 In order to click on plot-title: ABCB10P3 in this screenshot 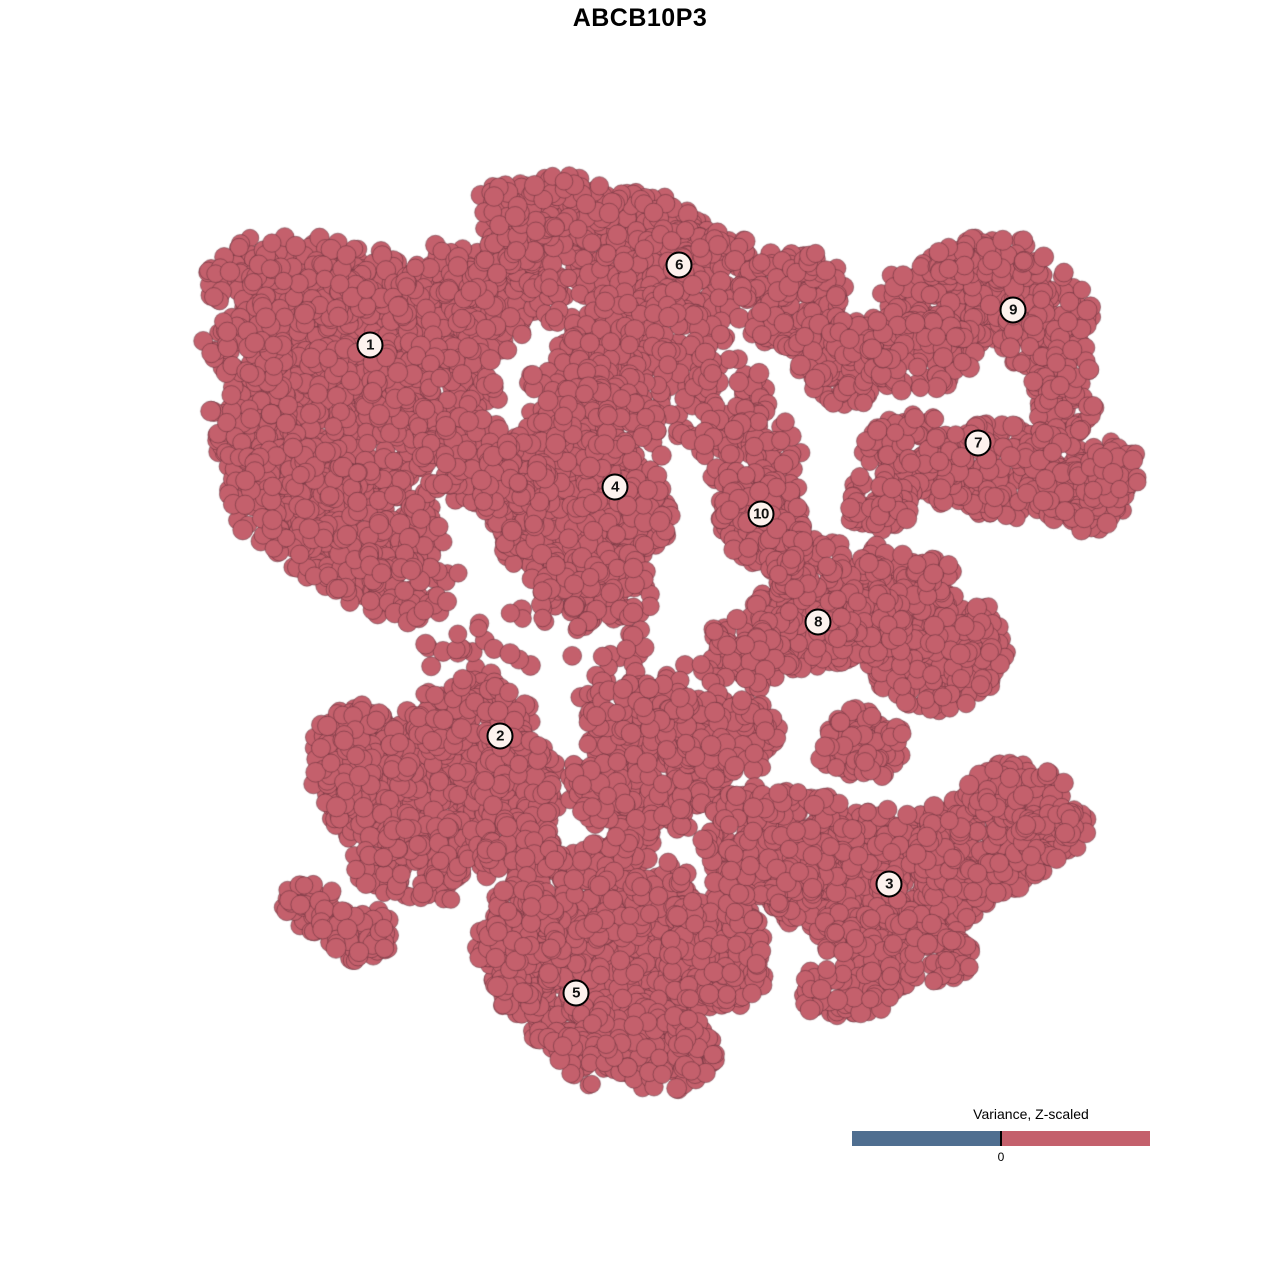, I will do `click(640, 18)`.